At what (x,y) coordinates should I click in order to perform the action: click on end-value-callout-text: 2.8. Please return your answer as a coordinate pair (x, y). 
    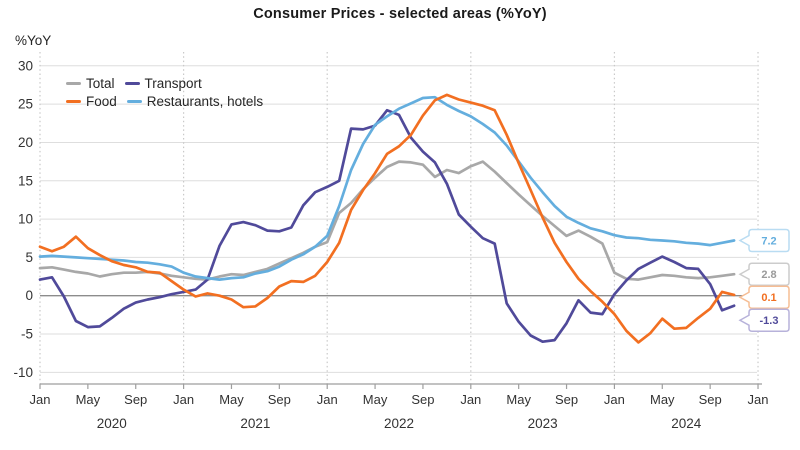
    Looking at the image, I should click on (768, 275).